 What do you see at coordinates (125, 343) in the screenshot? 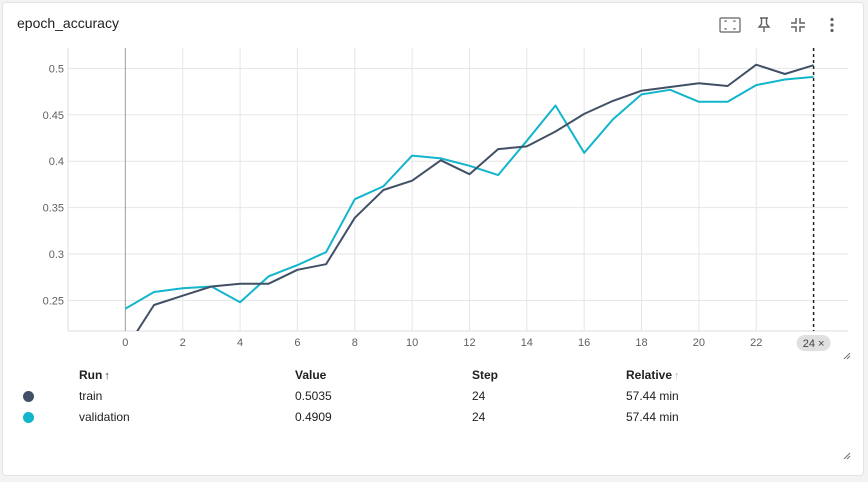
I see `x-tick-label: 0` at bounding box center [125, 343].